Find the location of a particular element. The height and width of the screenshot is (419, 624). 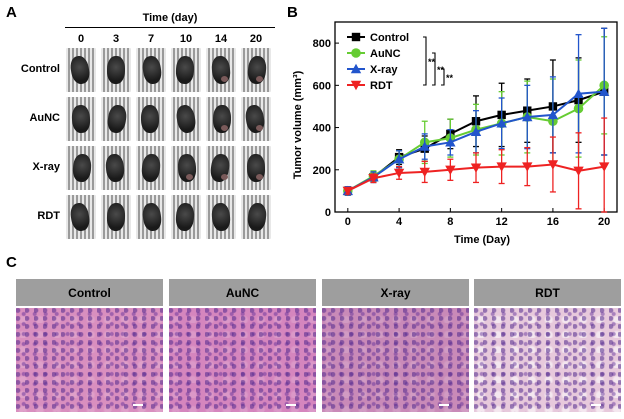

day-header: 7 is located at coordinates (151, 39).